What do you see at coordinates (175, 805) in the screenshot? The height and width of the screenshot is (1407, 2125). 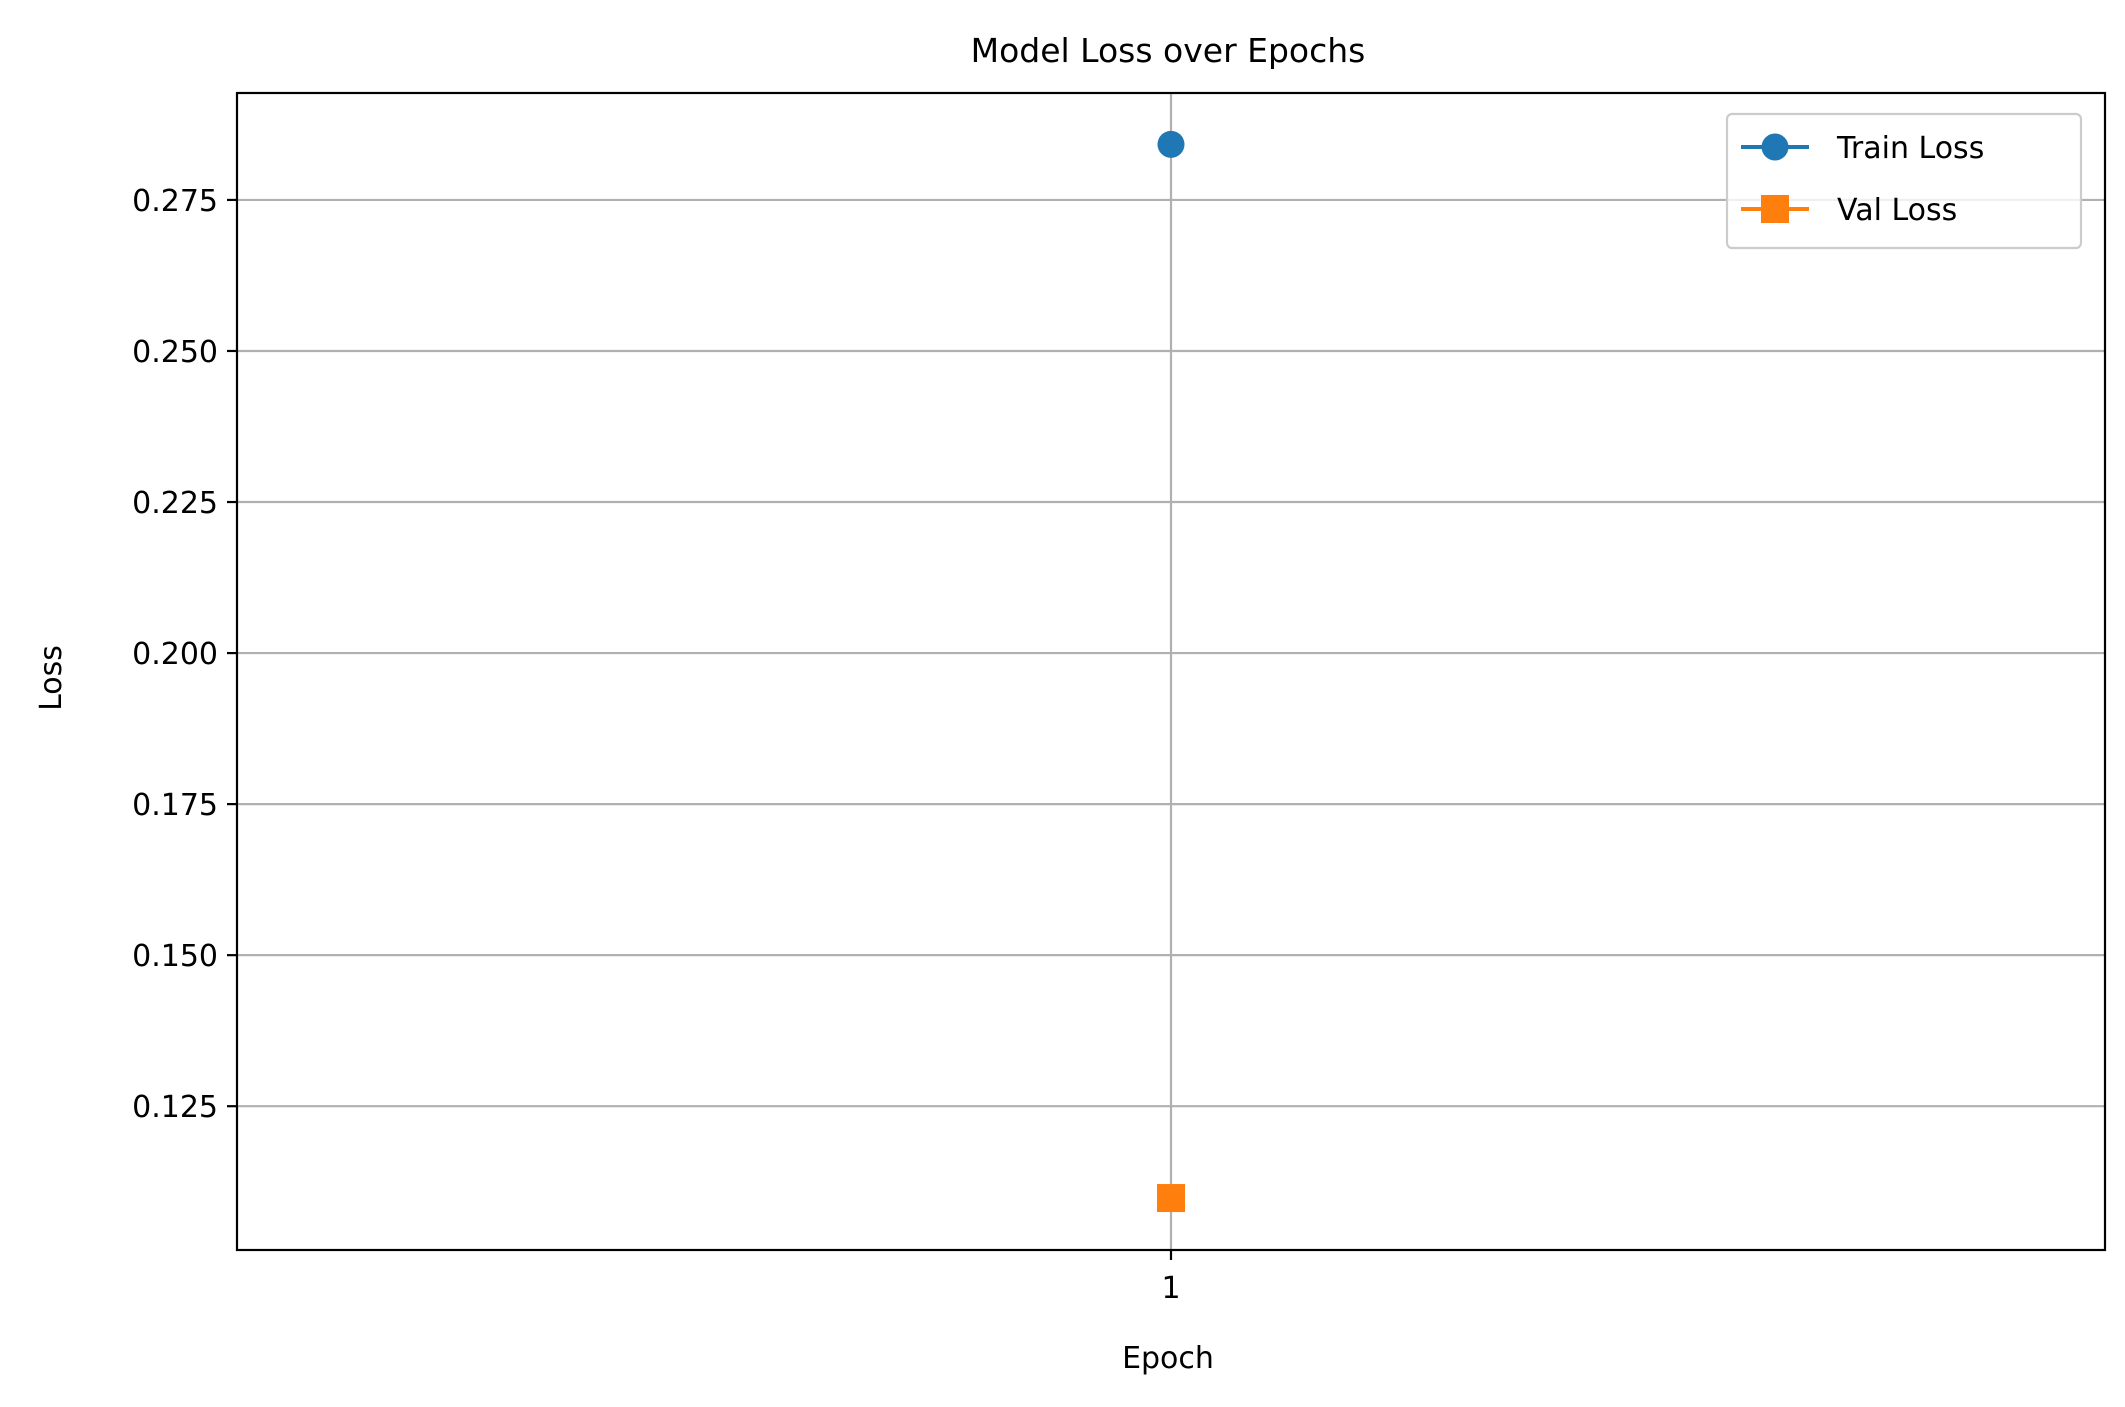 I see `y-tick-label: 0.175` at bounding box center [175, 805].